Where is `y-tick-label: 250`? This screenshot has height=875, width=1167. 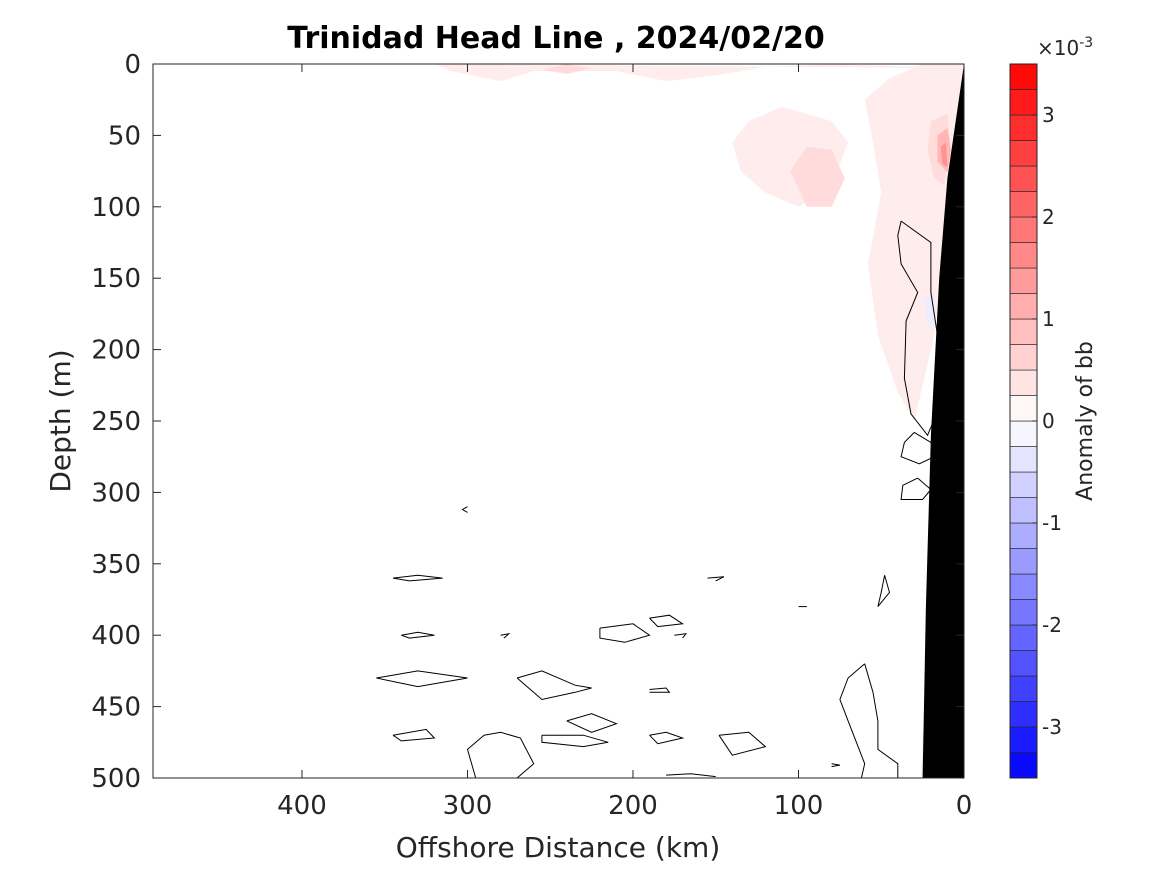
y-tick-label: 250 is located at coordinates (116, 422).